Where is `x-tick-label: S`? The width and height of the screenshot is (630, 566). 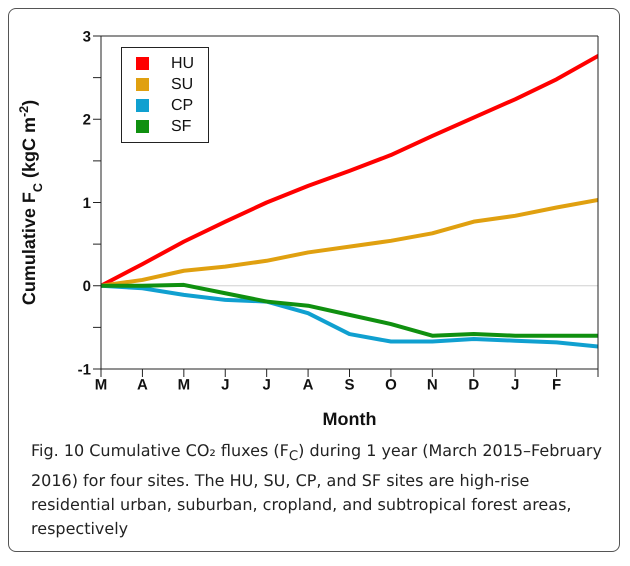 x-tick-label: S is located at coordinates (349, 385).